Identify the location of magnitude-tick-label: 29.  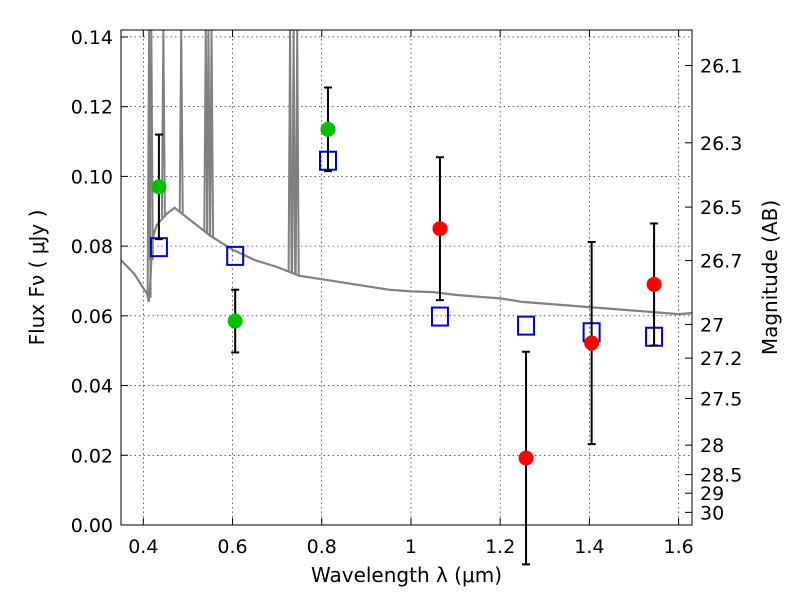
(712, 494).